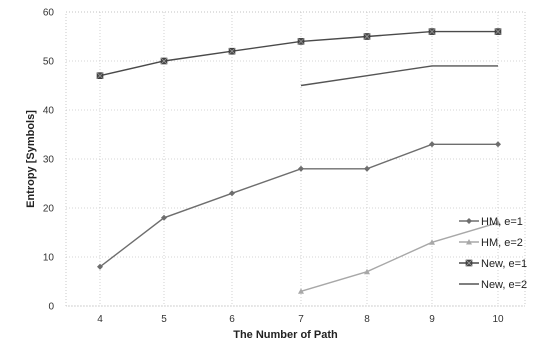 The height and width of the screenshot is (347, 537). I want to click on legend-item-1: HM, e=2, so click(491, 243).